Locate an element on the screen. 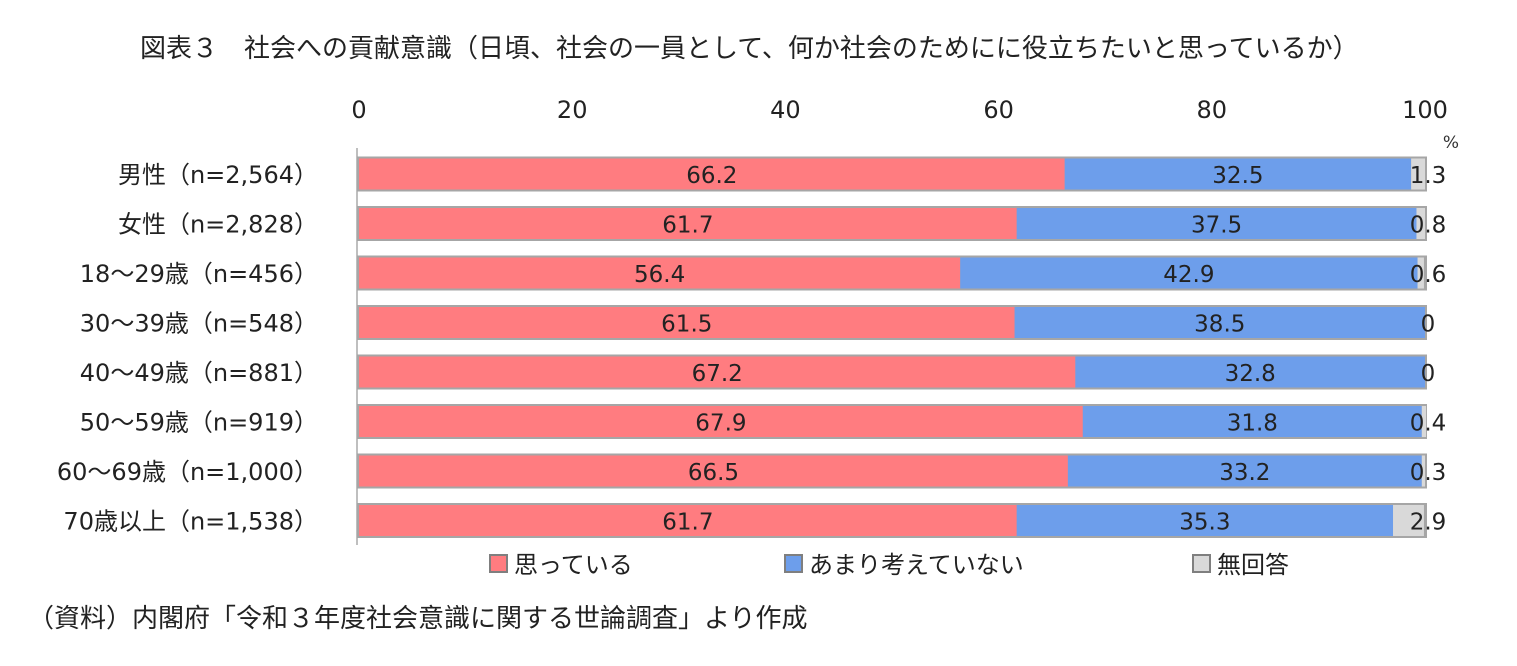 This screenshot has height=666, width=1517. category-label: 18～29歳（n=456） is located at coordinates (199, 274).